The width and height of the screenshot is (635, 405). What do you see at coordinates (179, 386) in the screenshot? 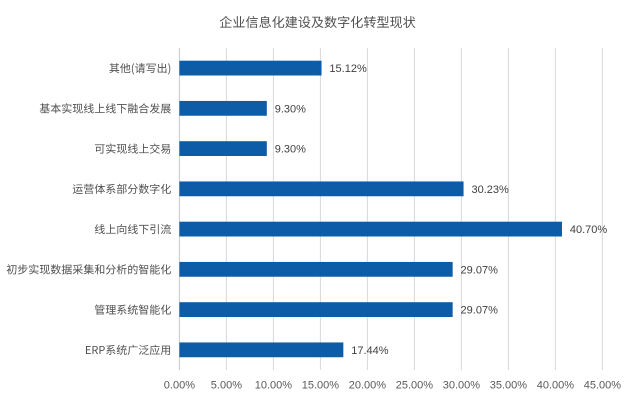
I see `svg-text: 0.00%` at bounding box center [179, 386].